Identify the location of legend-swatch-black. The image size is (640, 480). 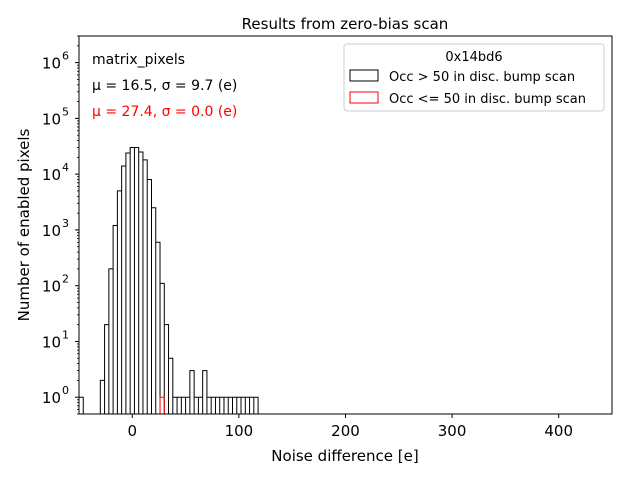
(364, 75).